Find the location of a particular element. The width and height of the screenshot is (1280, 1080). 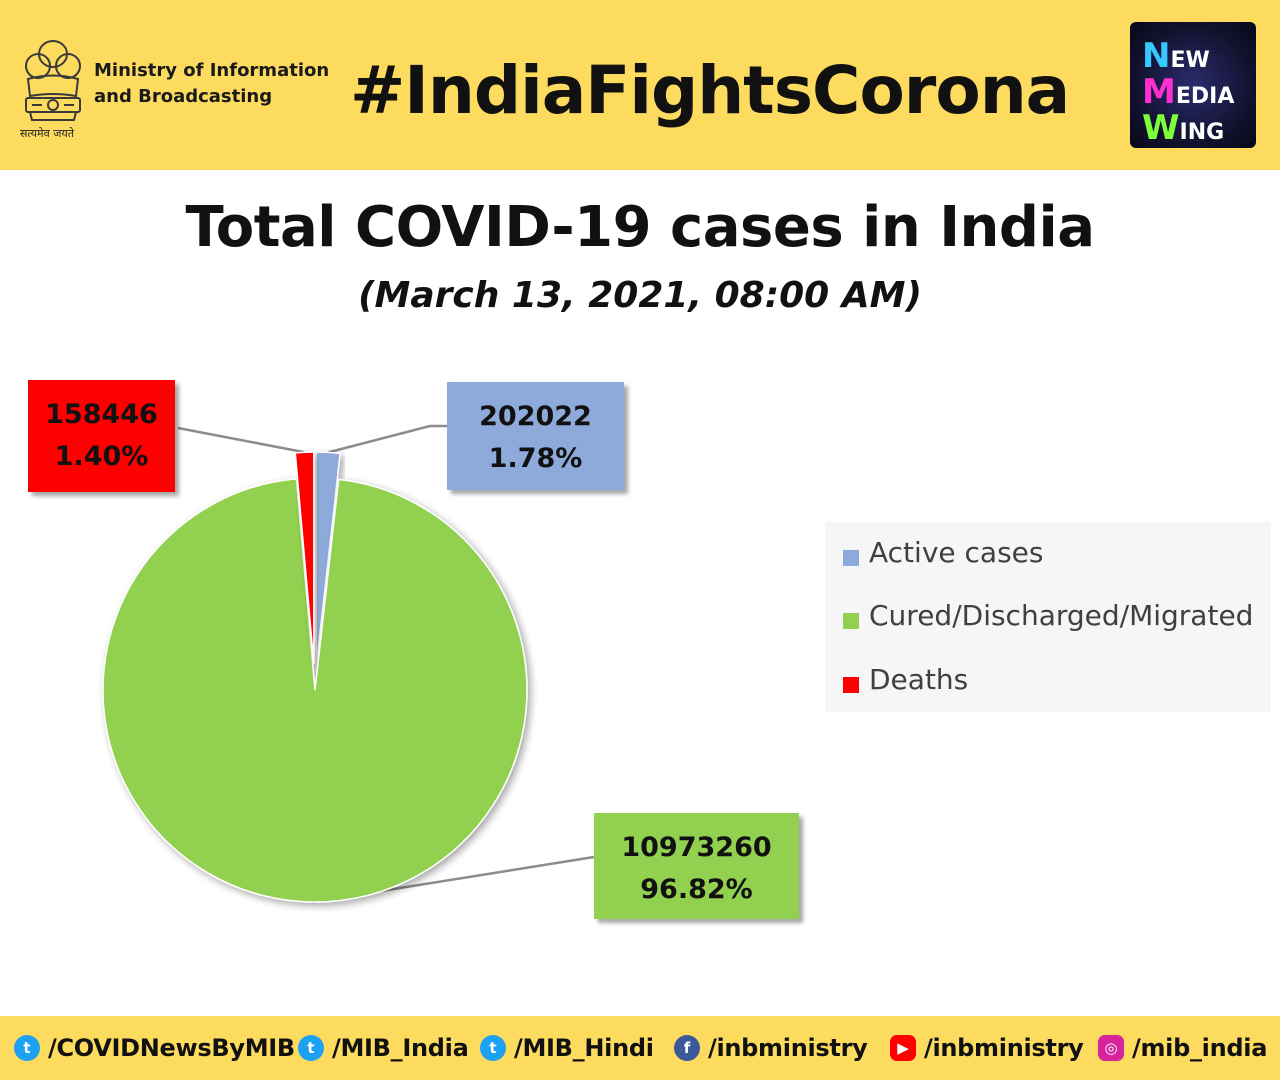

data-label-deaths-value: 158446 is located at coordinates (101, 414).